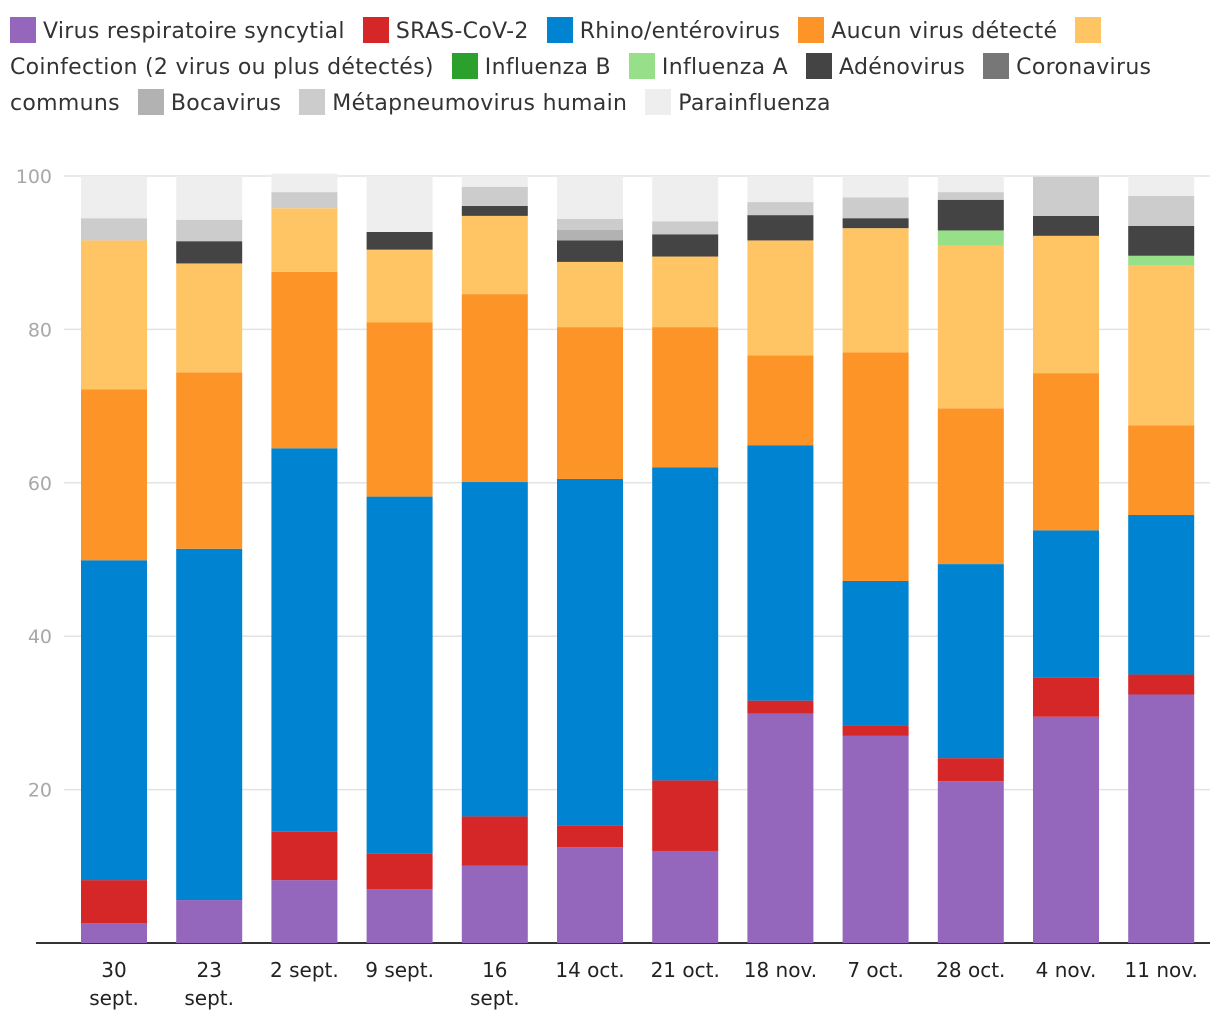 This screenshot has width=1220, height=1020. Describe the element at coordinates (663, 30) in the screenshot. I see `legend-item-rhino-enterovirus: Rhino/entérovirus` at that location.